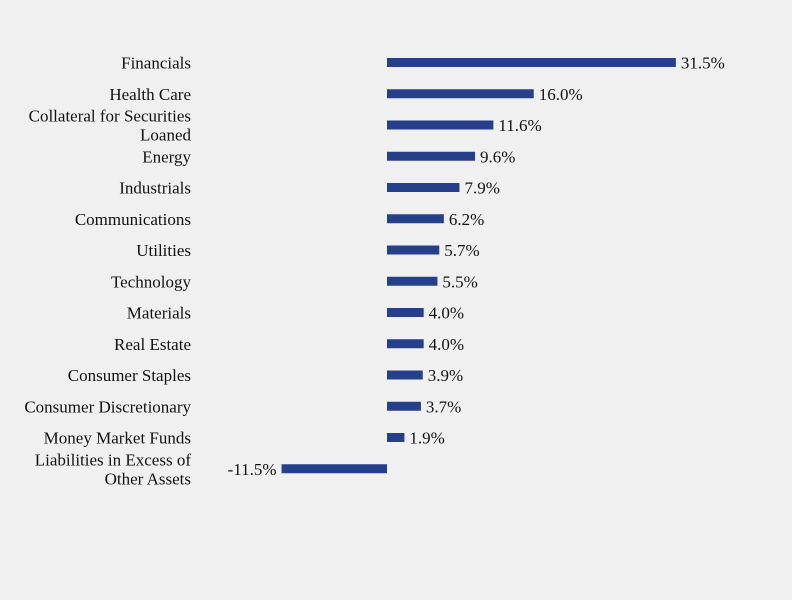 This screenshot has height=600, width=792. What do you see at coordinates (703, 63) in the screenshot?
I see `data-label: 31.5%` at bounding box center [703, 63].